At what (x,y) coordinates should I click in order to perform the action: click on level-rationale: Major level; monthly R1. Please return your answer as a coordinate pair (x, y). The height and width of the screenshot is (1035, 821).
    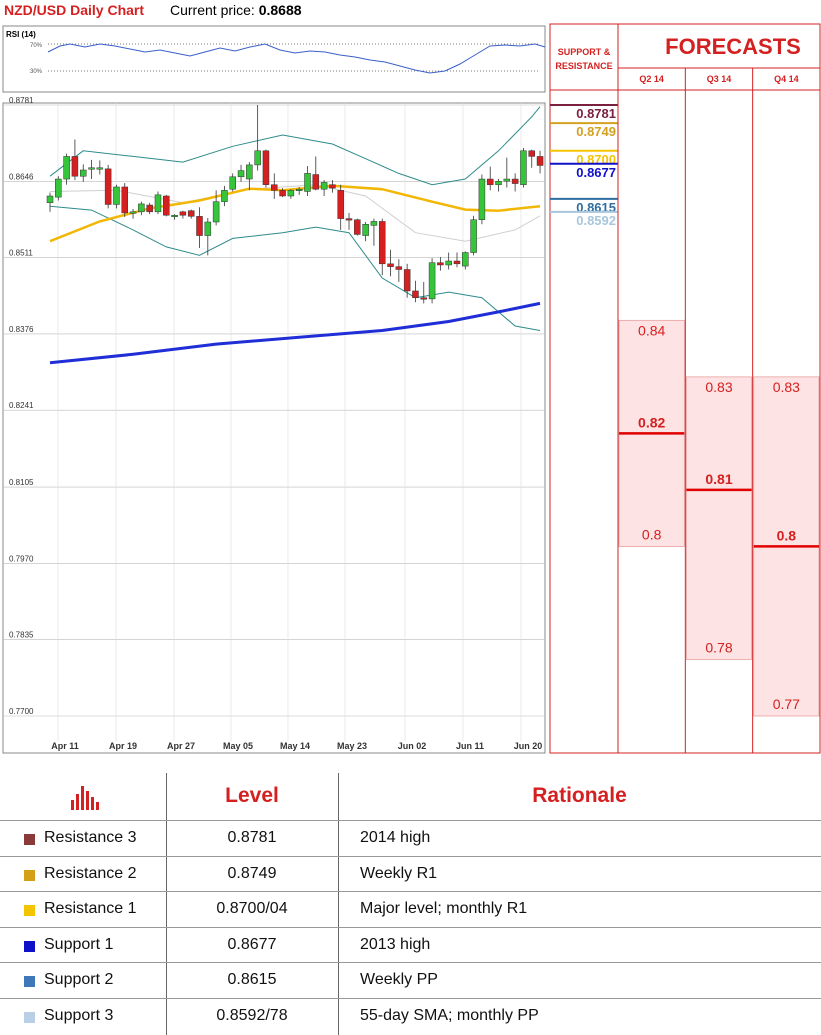
    Looking at the image, I should click on (444, 909).